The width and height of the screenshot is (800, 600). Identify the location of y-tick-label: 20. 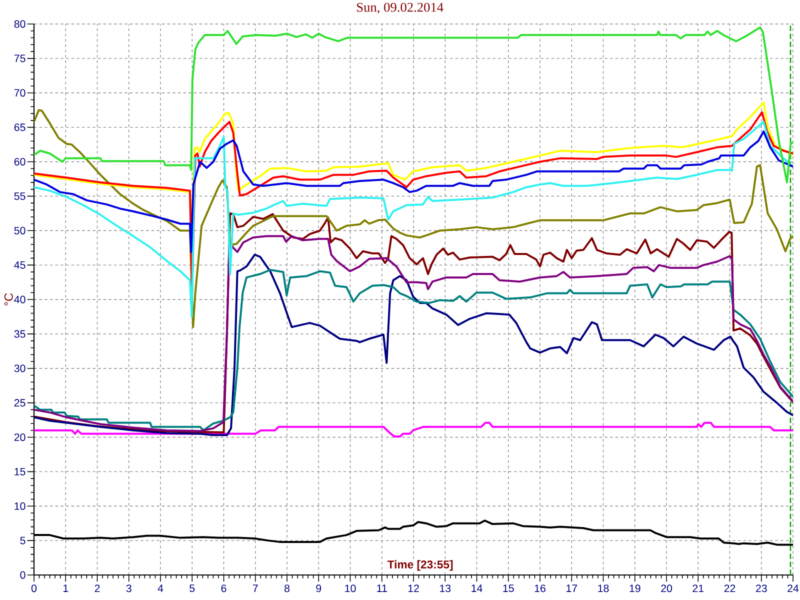
(20, 437).